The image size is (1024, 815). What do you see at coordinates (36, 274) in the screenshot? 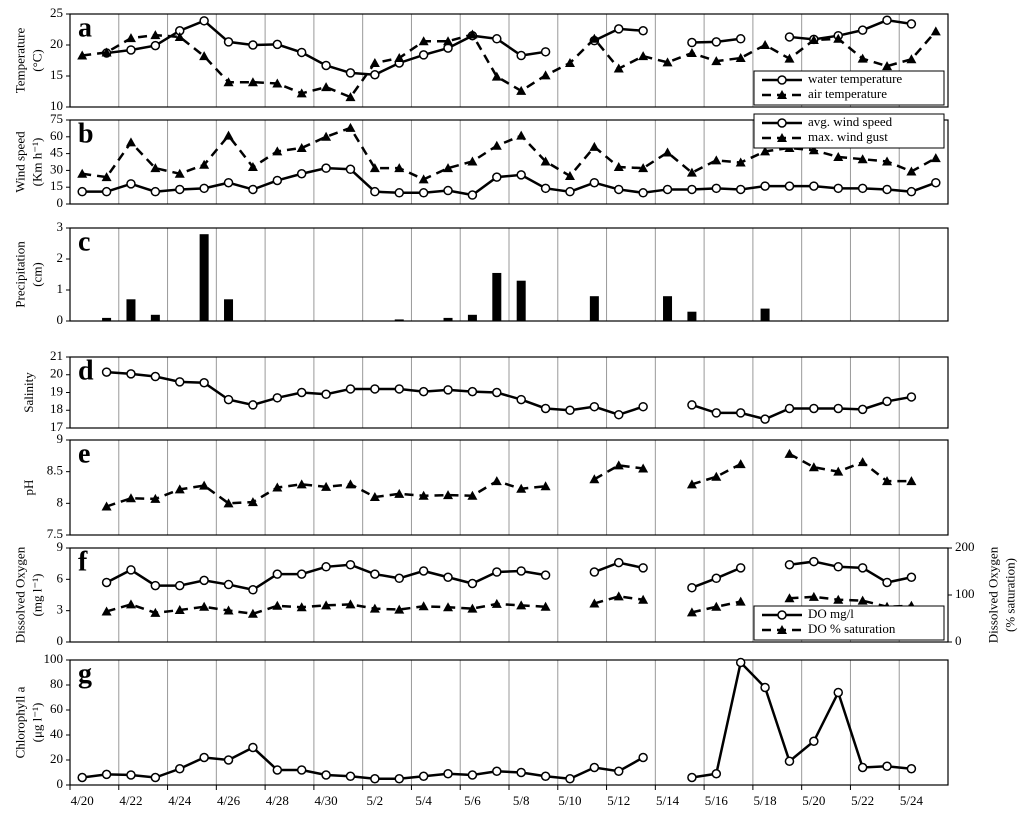
I see `axis-label: (cm)` at bounding box center [36, 274].